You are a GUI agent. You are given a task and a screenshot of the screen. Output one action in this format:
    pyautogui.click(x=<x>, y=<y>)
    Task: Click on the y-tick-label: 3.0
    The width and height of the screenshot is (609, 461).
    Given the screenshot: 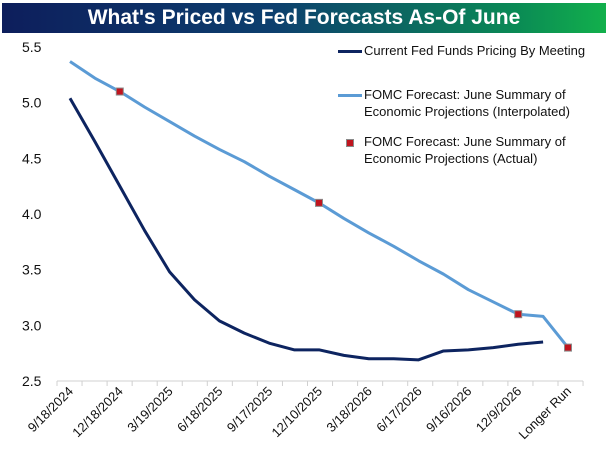 What is the action you would take?
    pyautogui.click(x=32, y=325)
    